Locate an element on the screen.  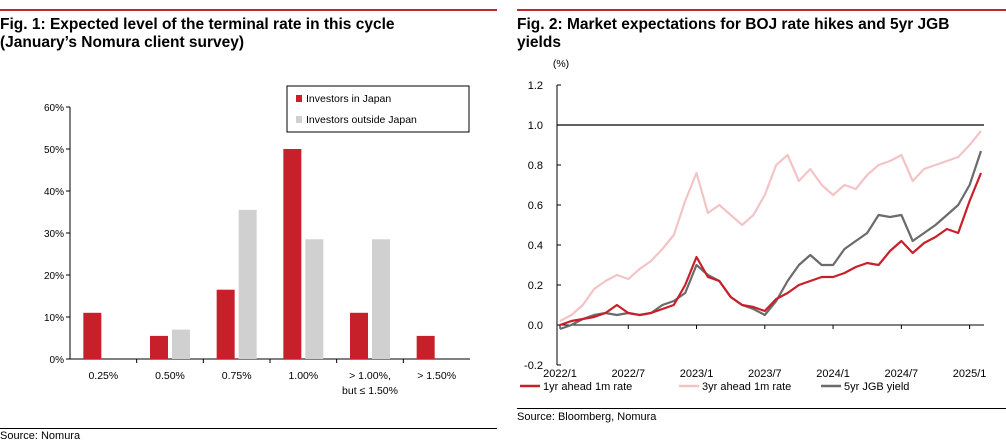
y-axis-unit: (%) is located at coordinates (561, 64).